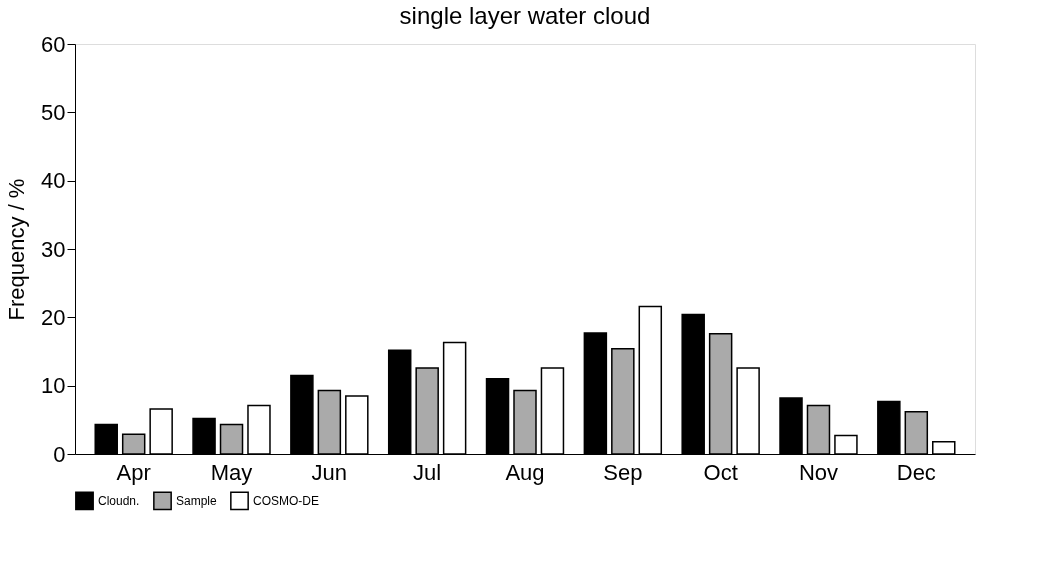 Image resolution: width=1048 pixels, height=564 pixels. Describe the element at coordinates (427, 472) in the screenshot. I see `x-tick-label: Jul` at that location.